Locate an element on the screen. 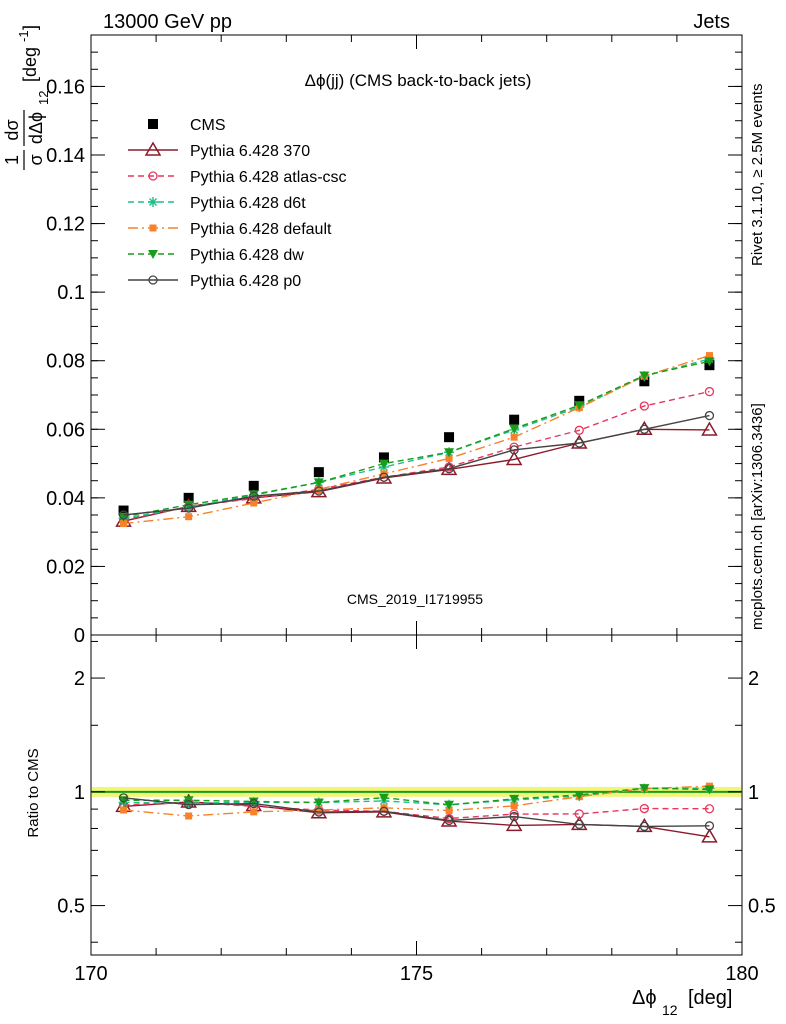 This screenshot has height=1024, width=786. ylabel-unit-close: ] is located at coordinates (30, 27).